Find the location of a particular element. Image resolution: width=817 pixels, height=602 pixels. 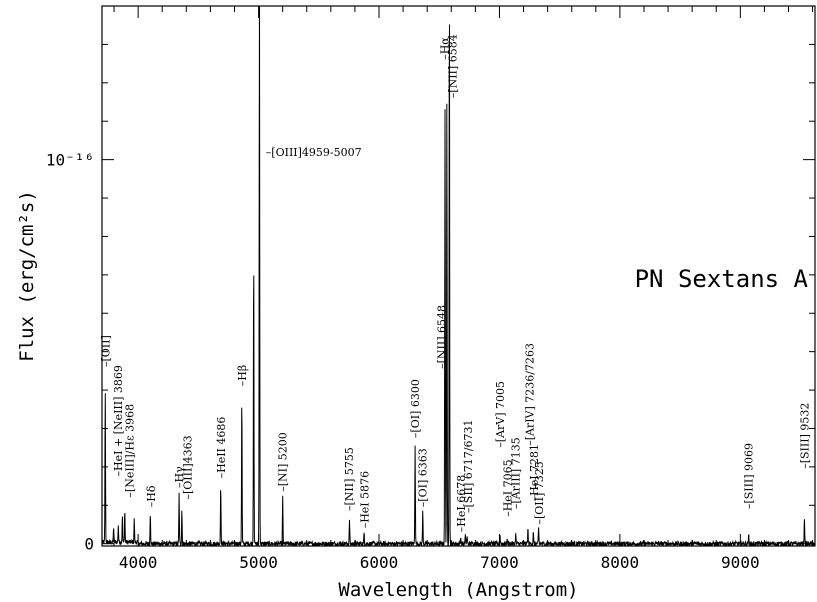

line-label-group: –HeI 6678 is located at coordinates (461, 503).